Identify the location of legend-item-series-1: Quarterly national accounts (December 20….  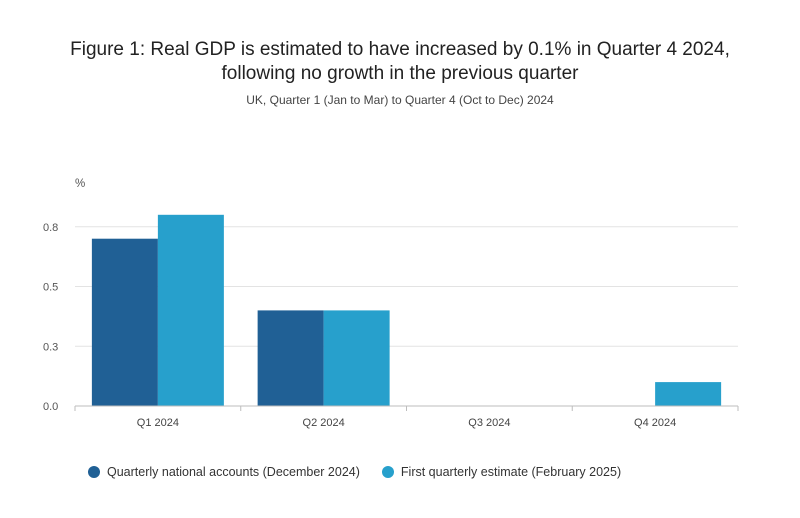
(224, 472).